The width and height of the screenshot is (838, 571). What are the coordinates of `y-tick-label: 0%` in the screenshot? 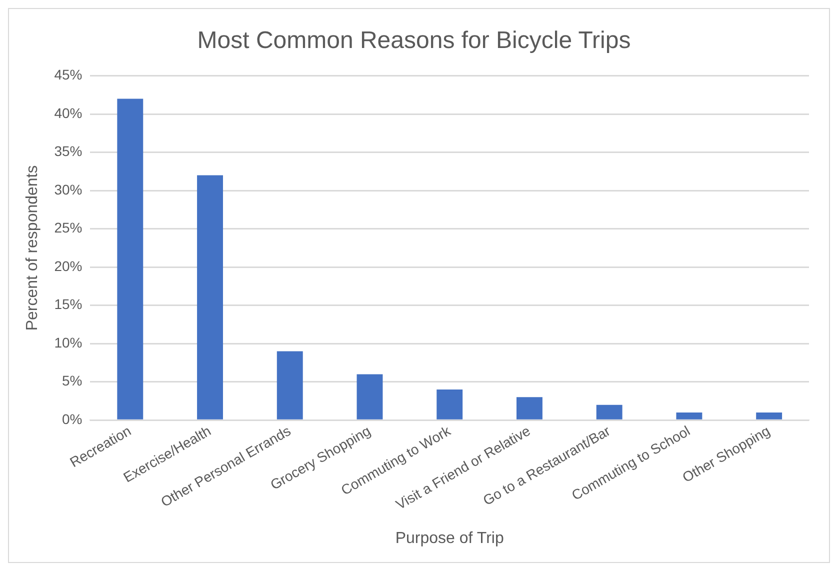 It's located at (72, 418).